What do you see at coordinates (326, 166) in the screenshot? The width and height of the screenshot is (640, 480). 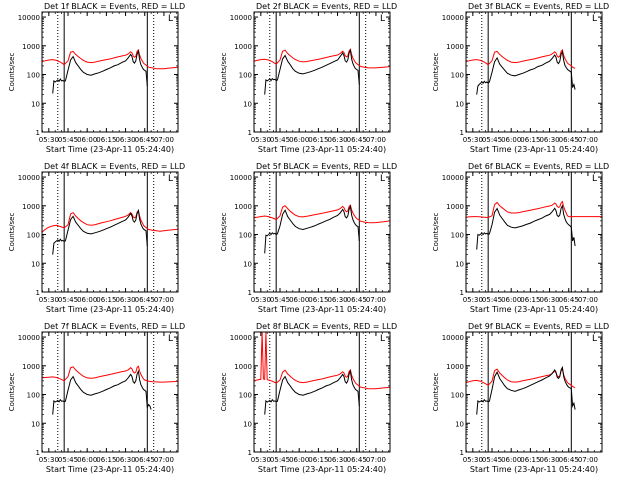 I see `panel-title: Det 5f BLACK = Events, RED = LLD` at bounding box center [326, 166].